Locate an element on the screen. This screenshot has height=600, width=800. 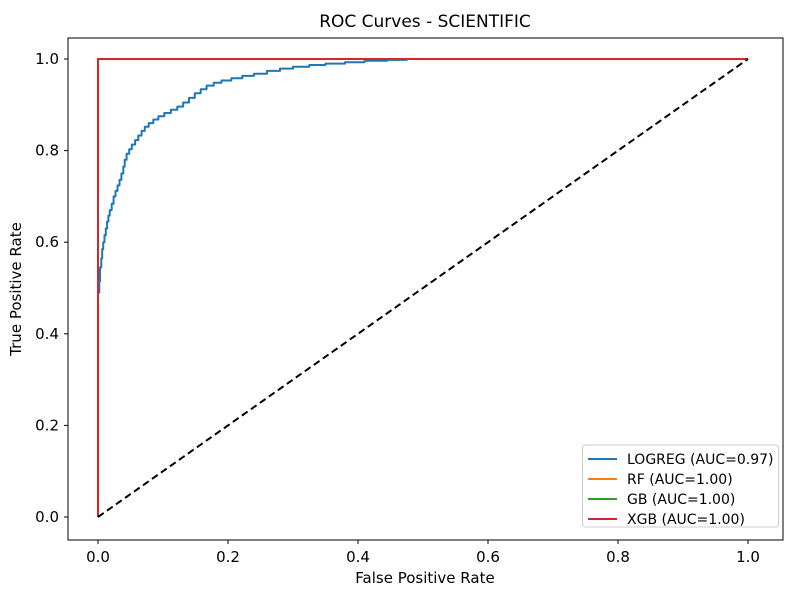
x-tick-label: 0.4 is located at coordinates (358, 557).